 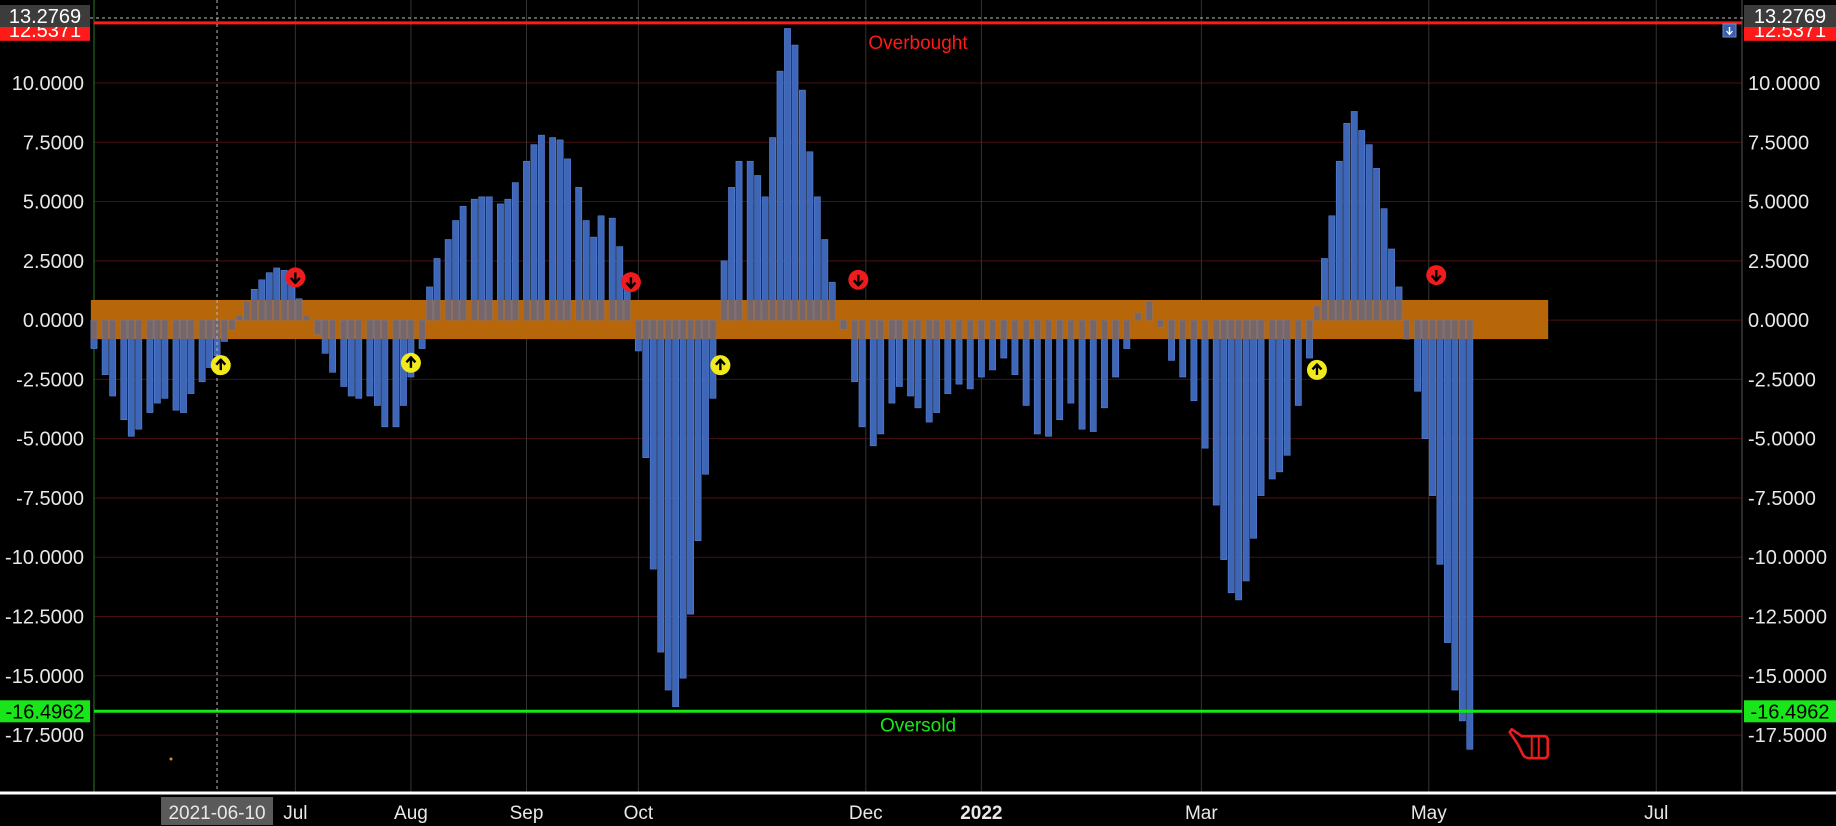 What do you see at coordinates (1784, 84) in the screenshot?
I see `y-tick-label-right: 10.0000` at bounding box center [1784, 84].